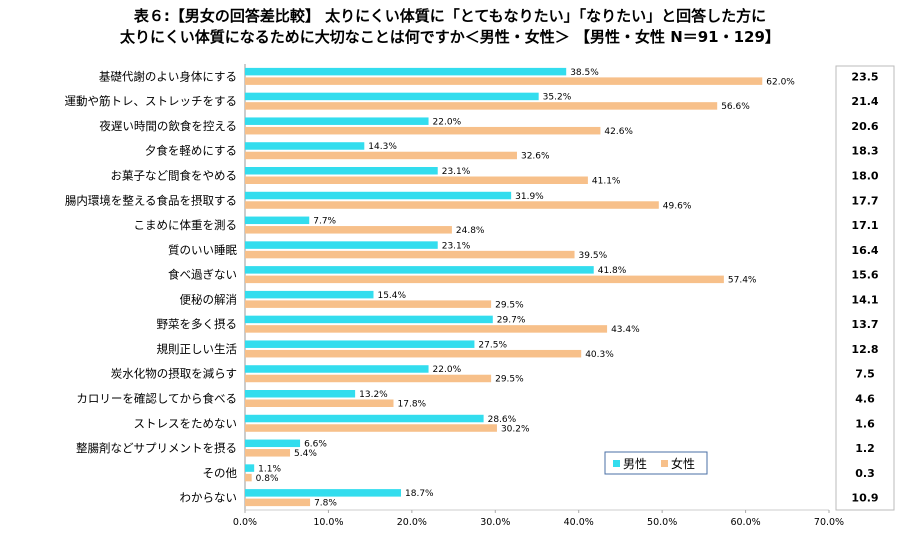 This screenshot has height=540, width=900. What do you see at coordinates (864, 275) in the screenshot?
I see `difference-value: 15.6` at bounding box center [864, 275].